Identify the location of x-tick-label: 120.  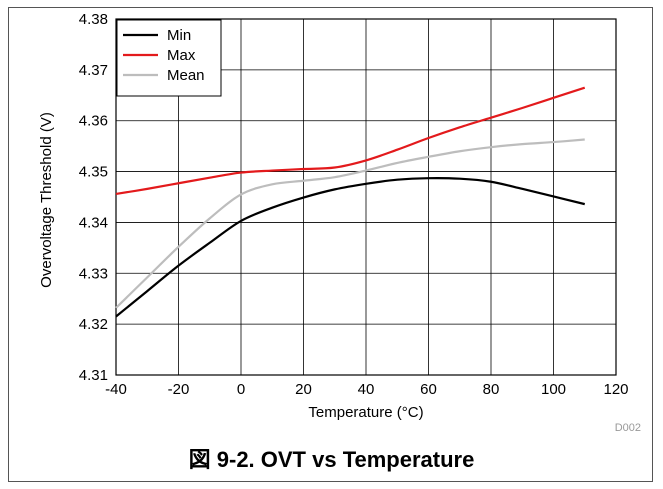
(615, 389).